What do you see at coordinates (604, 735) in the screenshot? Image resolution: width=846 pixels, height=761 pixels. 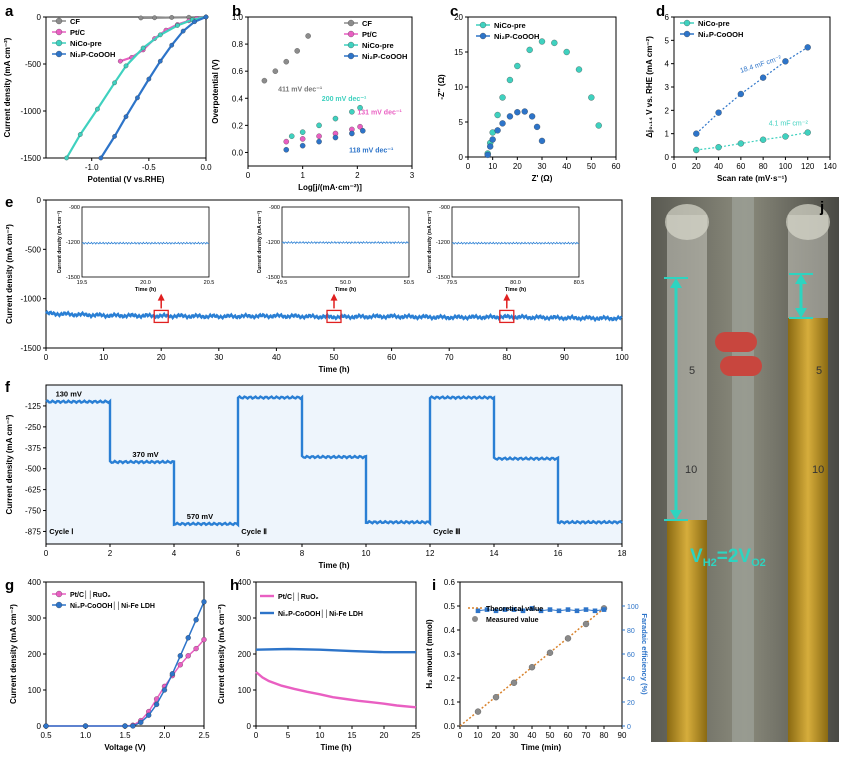 I see `x-tick-label: 80` at bounding box center [604, 735].